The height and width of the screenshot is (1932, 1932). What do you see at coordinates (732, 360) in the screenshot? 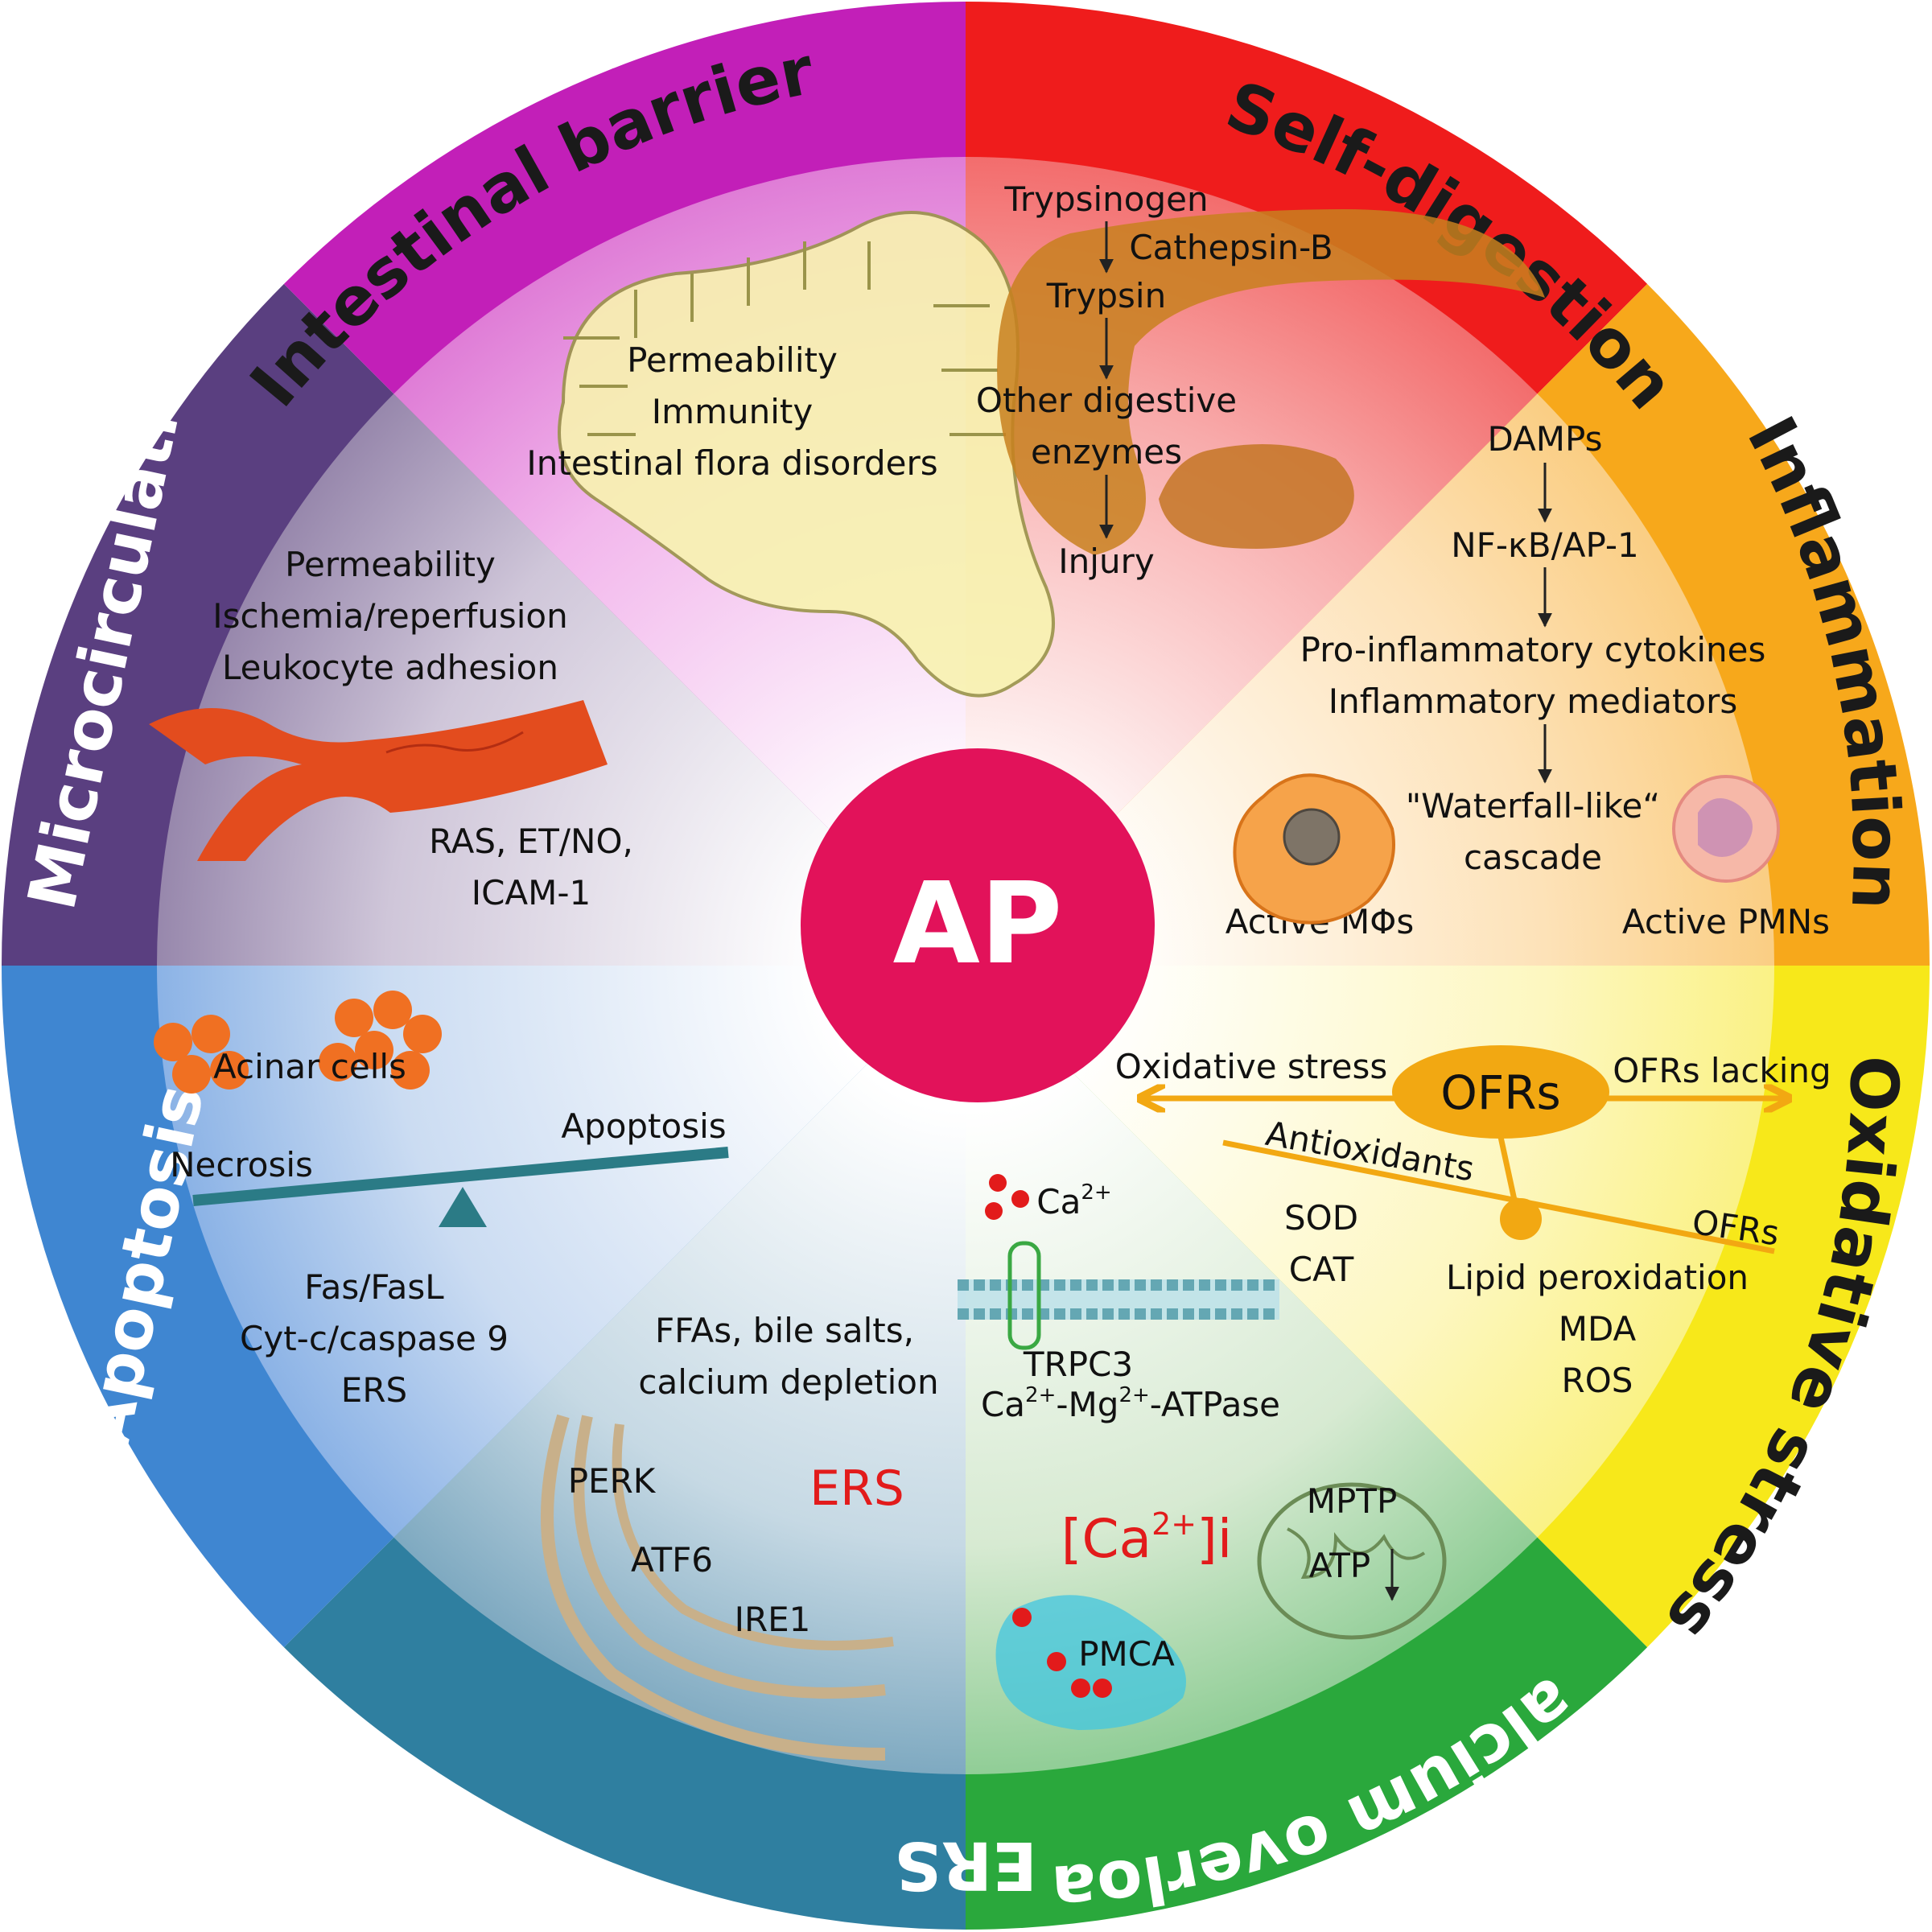
I see `intestinal-permeability-label: Permeability` at bounding box center [732, 360].